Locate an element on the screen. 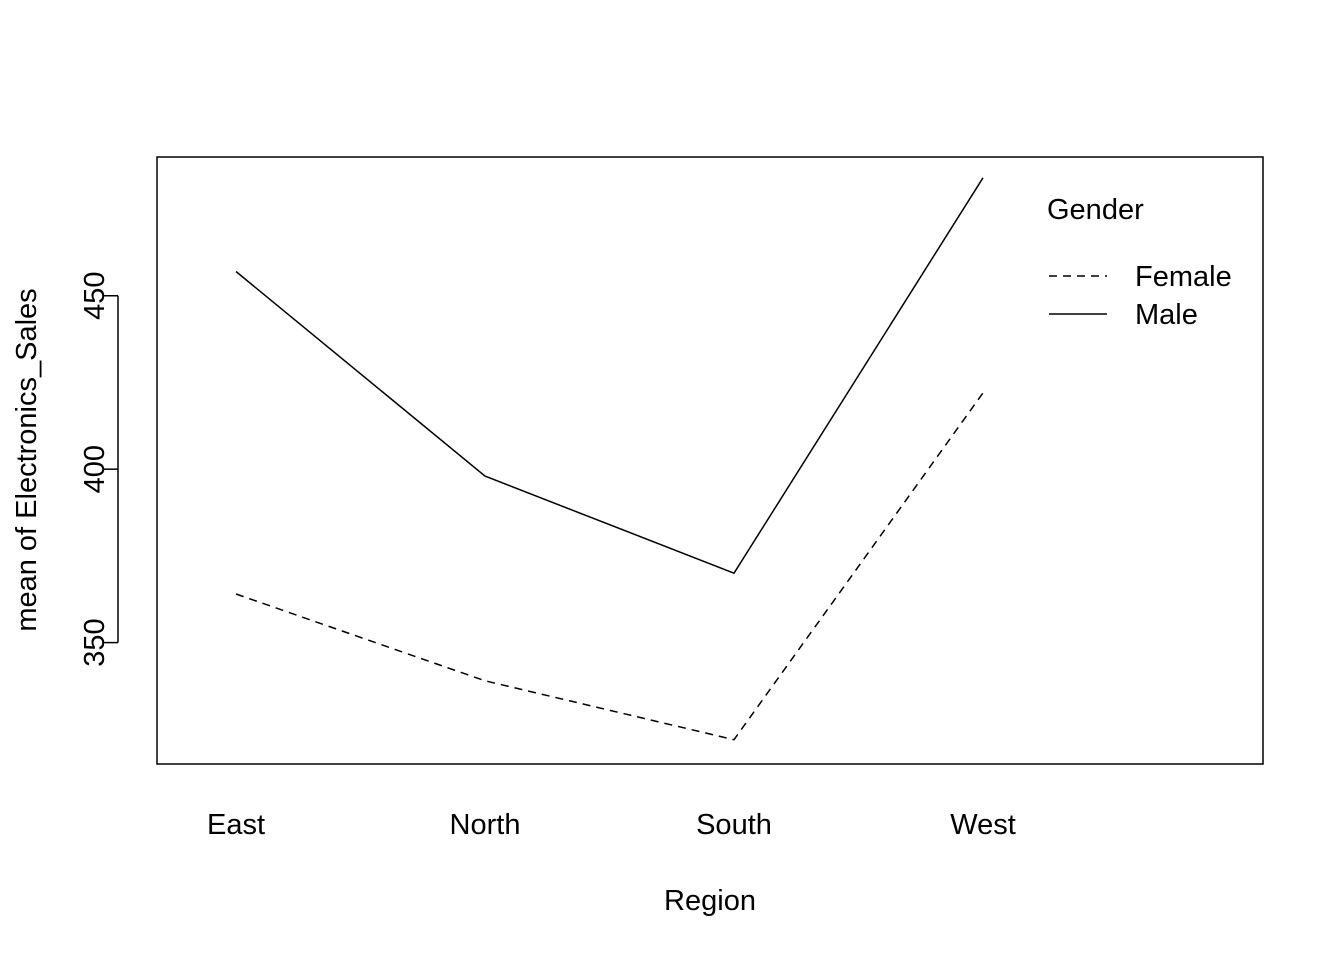  y-axis: 350 400 450 is located at coordinates (99, 469).